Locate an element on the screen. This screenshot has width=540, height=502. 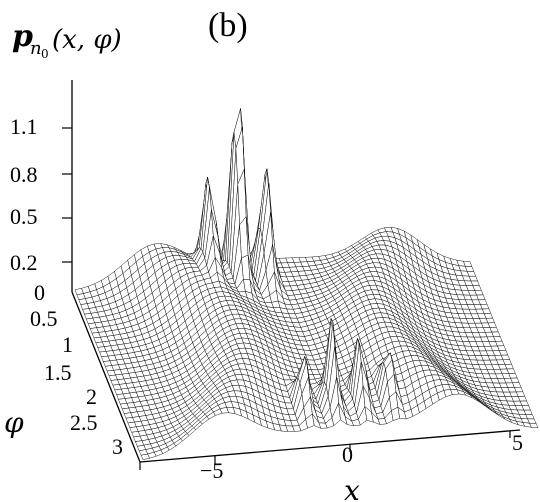
panel-label: (b) is located at coordinates (228, 25).